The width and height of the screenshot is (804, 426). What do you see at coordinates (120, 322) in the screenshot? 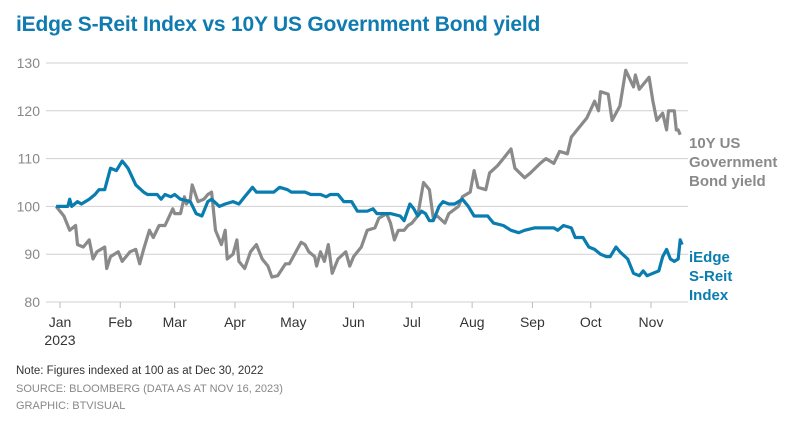
I see `x-tick-label: Feb` at bounding box center [120, 322].